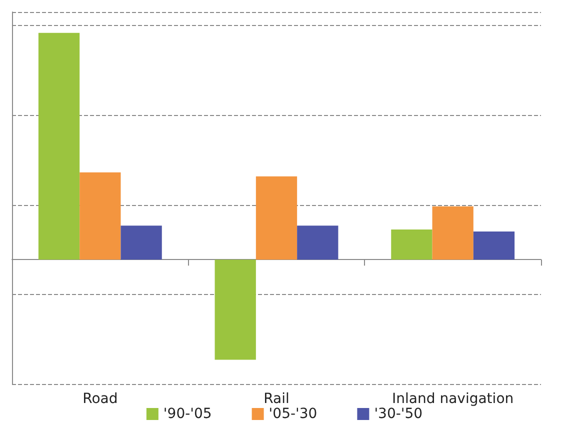  What do you see at coordinates (187, 414) in the screenshot?
I see `legend-label: '90-'05` at bounding box center [187, 414].